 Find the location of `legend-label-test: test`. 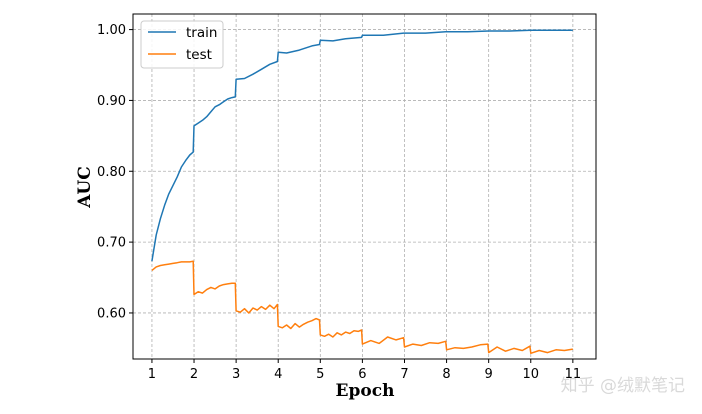

legend-label-test: test is located at coordinates (199, 55).